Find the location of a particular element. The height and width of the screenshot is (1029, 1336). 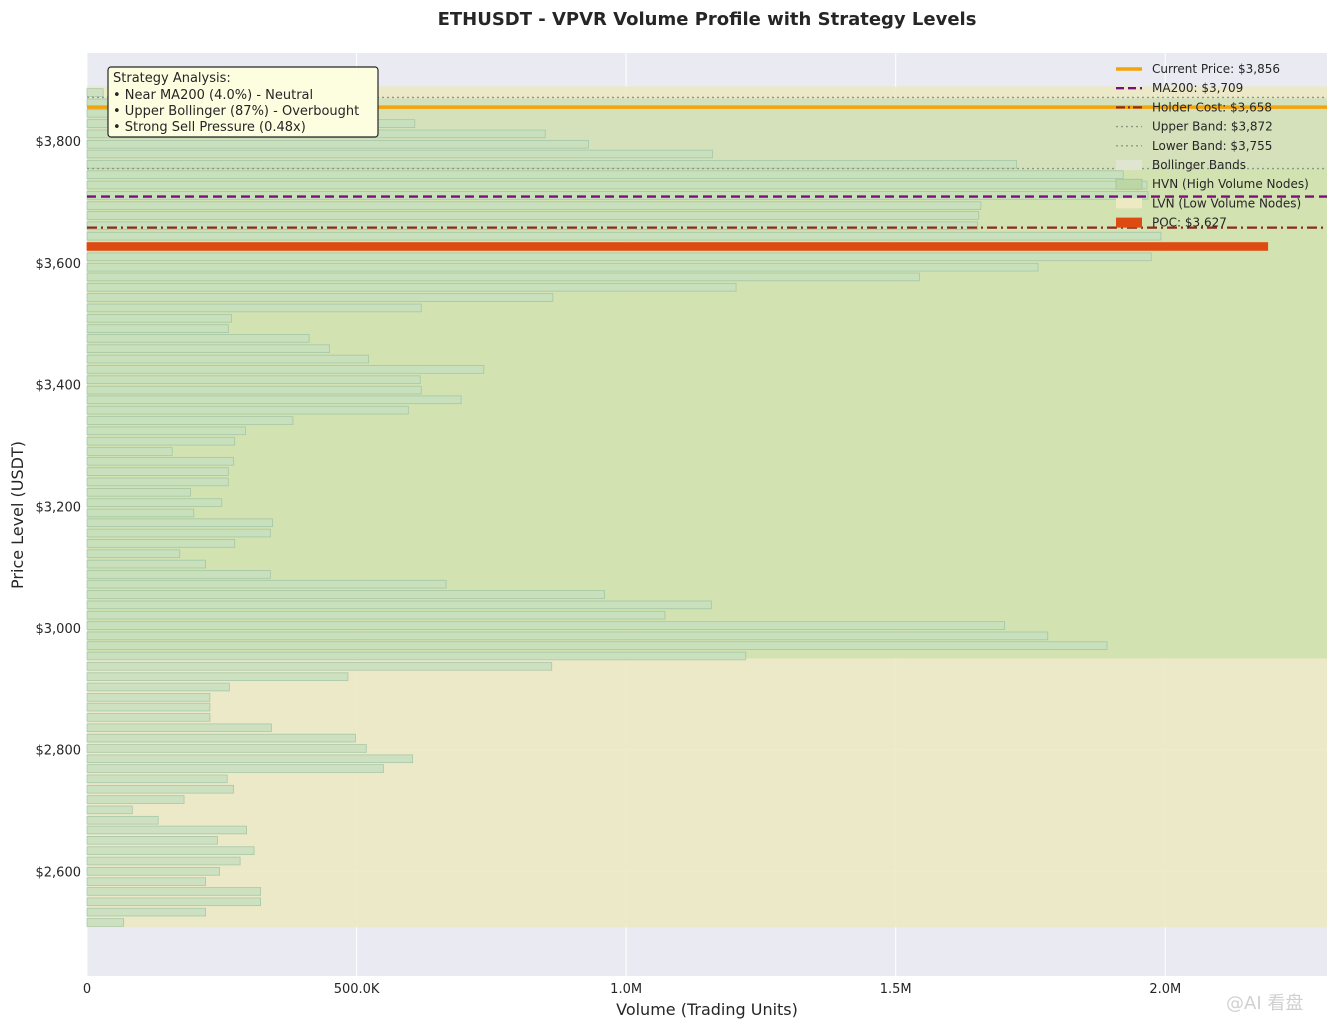

legend-item: HVN (High Volume Nodes) is located at coordinates (1212, 184).